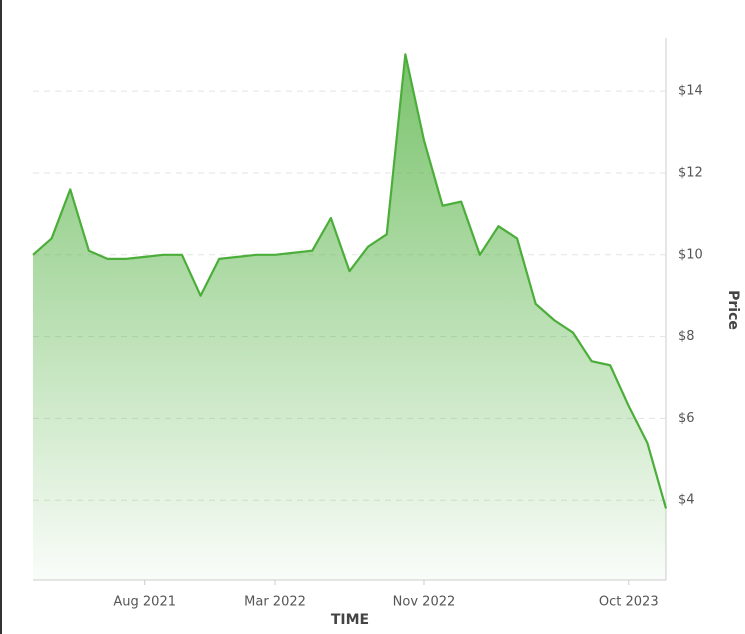 The width and height of the screenshot is (745, 634). I want to click on x-tick-label: Nov 2022, so click(424, 602).